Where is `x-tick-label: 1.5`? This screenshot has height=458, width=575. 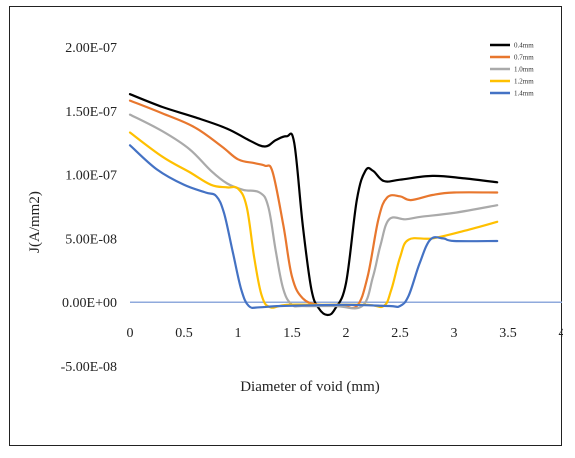
x-tick-label: 1.5 is located at coordinates (292, 333).